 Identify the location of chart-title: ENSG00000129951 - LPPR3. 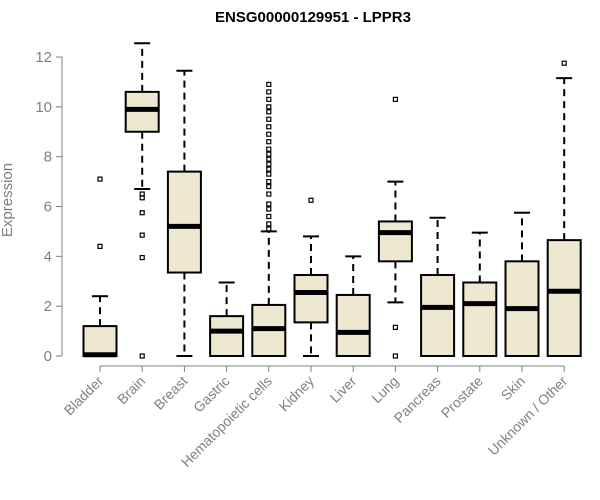
(313, 17).